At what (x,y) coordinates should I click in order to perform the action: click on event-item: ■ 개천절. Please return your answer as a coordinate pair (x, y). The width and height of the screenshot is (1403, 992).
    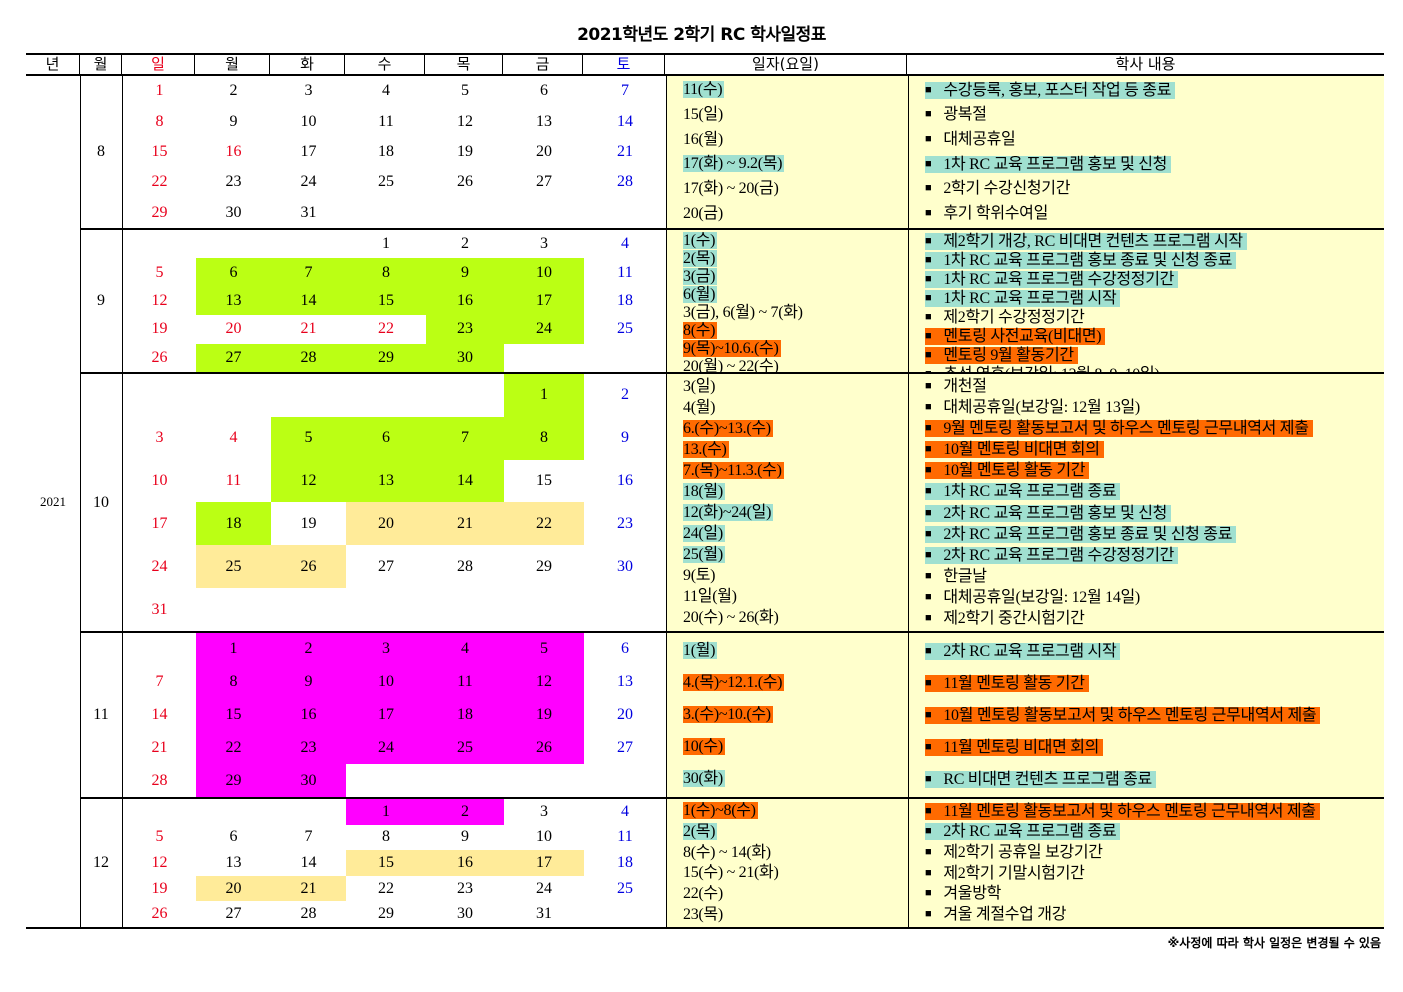
    Looking at the image, I should click on (958, 386).